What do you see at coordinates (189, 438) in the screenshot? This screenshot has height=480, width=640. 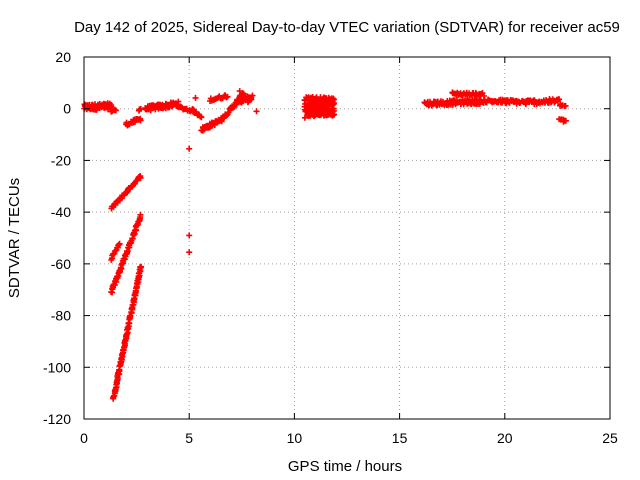 I see `x-tick-label: 5` at bounding box center [189, 438].